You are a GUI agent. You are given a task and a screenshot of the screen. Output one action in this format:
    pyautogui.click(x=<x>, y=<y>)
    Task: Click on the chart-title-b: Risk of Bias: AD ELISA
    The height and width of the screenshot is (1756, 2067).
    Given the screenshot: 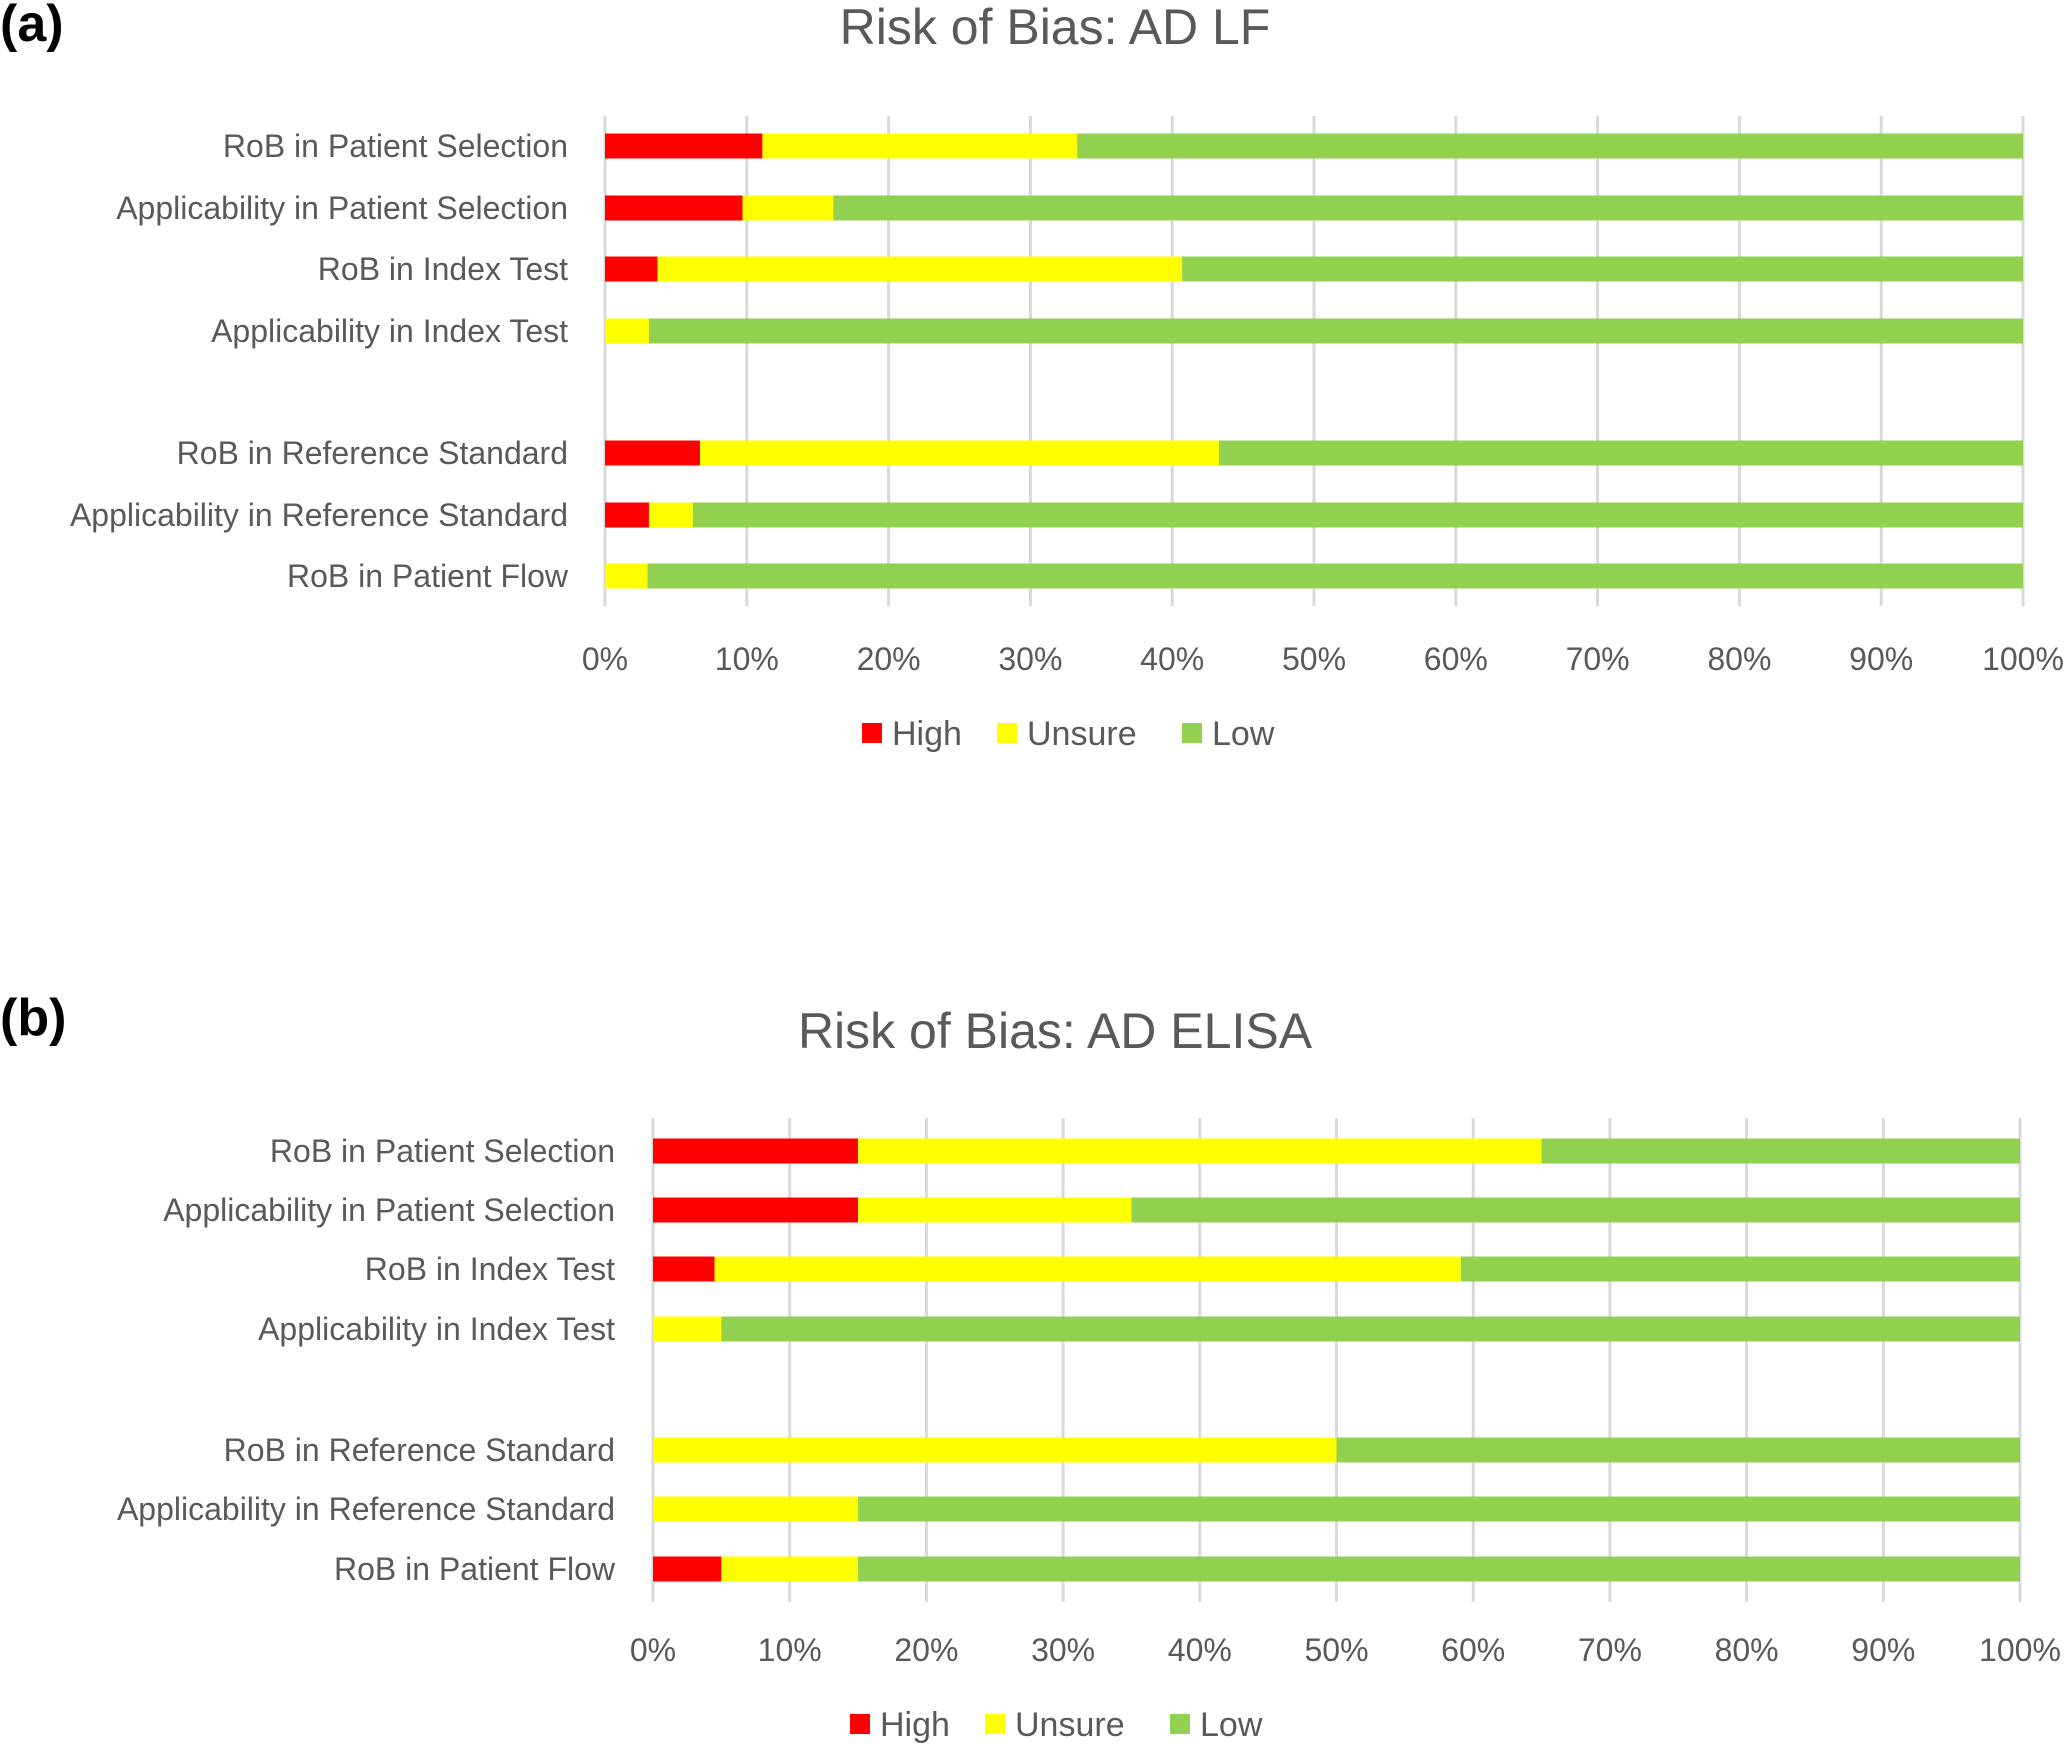 What is the action you would take?
    pyautogui.click(x=1055, y=1031)
    